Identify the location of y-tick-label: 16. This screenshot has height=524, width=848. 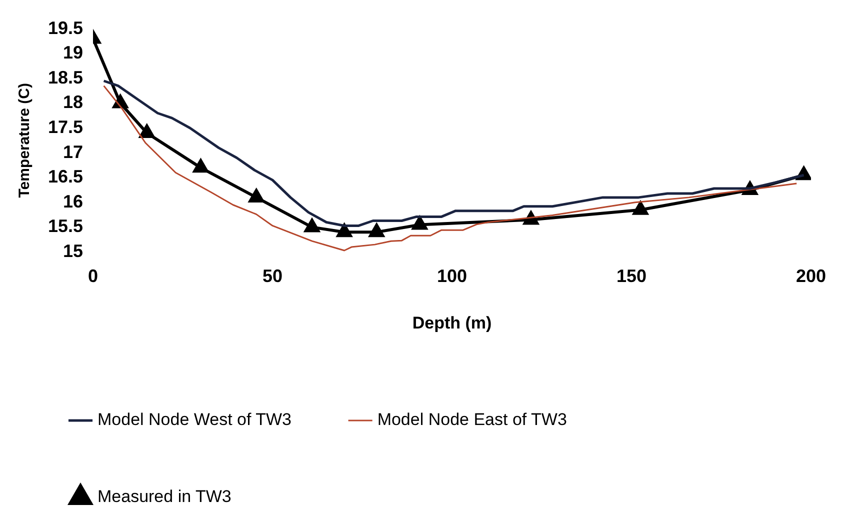
(73, 201).